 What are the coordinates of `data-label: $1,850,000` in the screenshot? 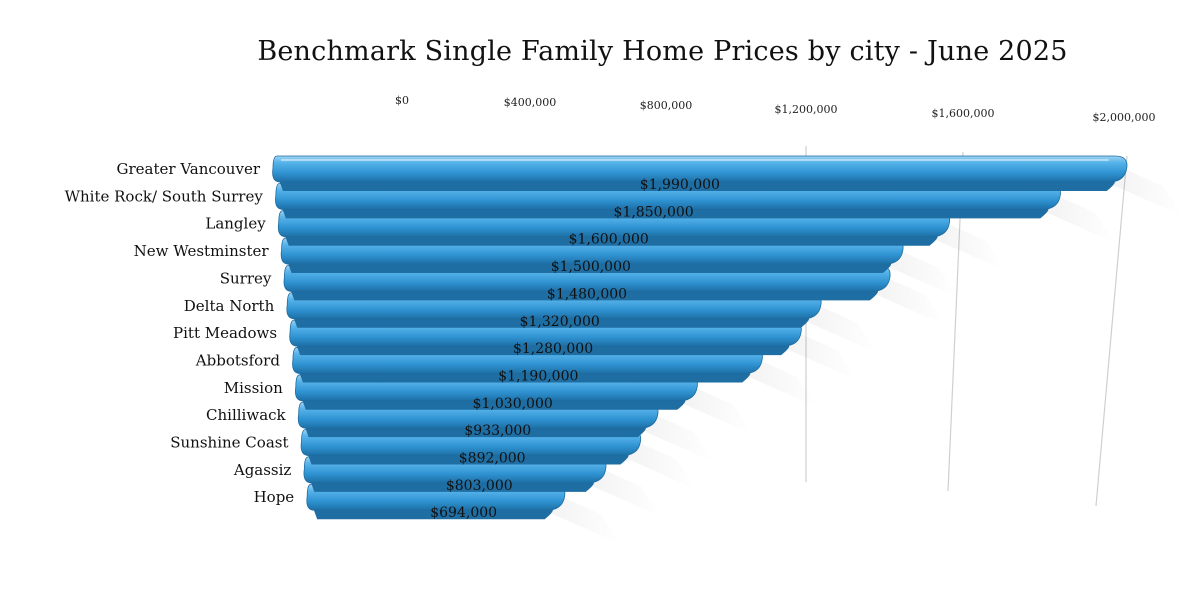 It's located at (654, 212).